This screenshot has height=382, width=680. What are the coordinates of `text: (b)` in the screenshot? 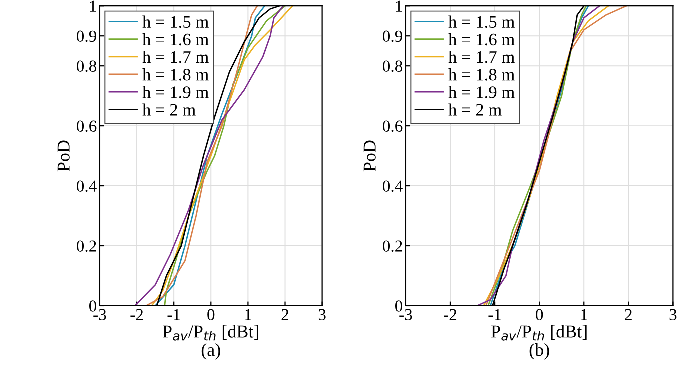 It's located at (540, 351).